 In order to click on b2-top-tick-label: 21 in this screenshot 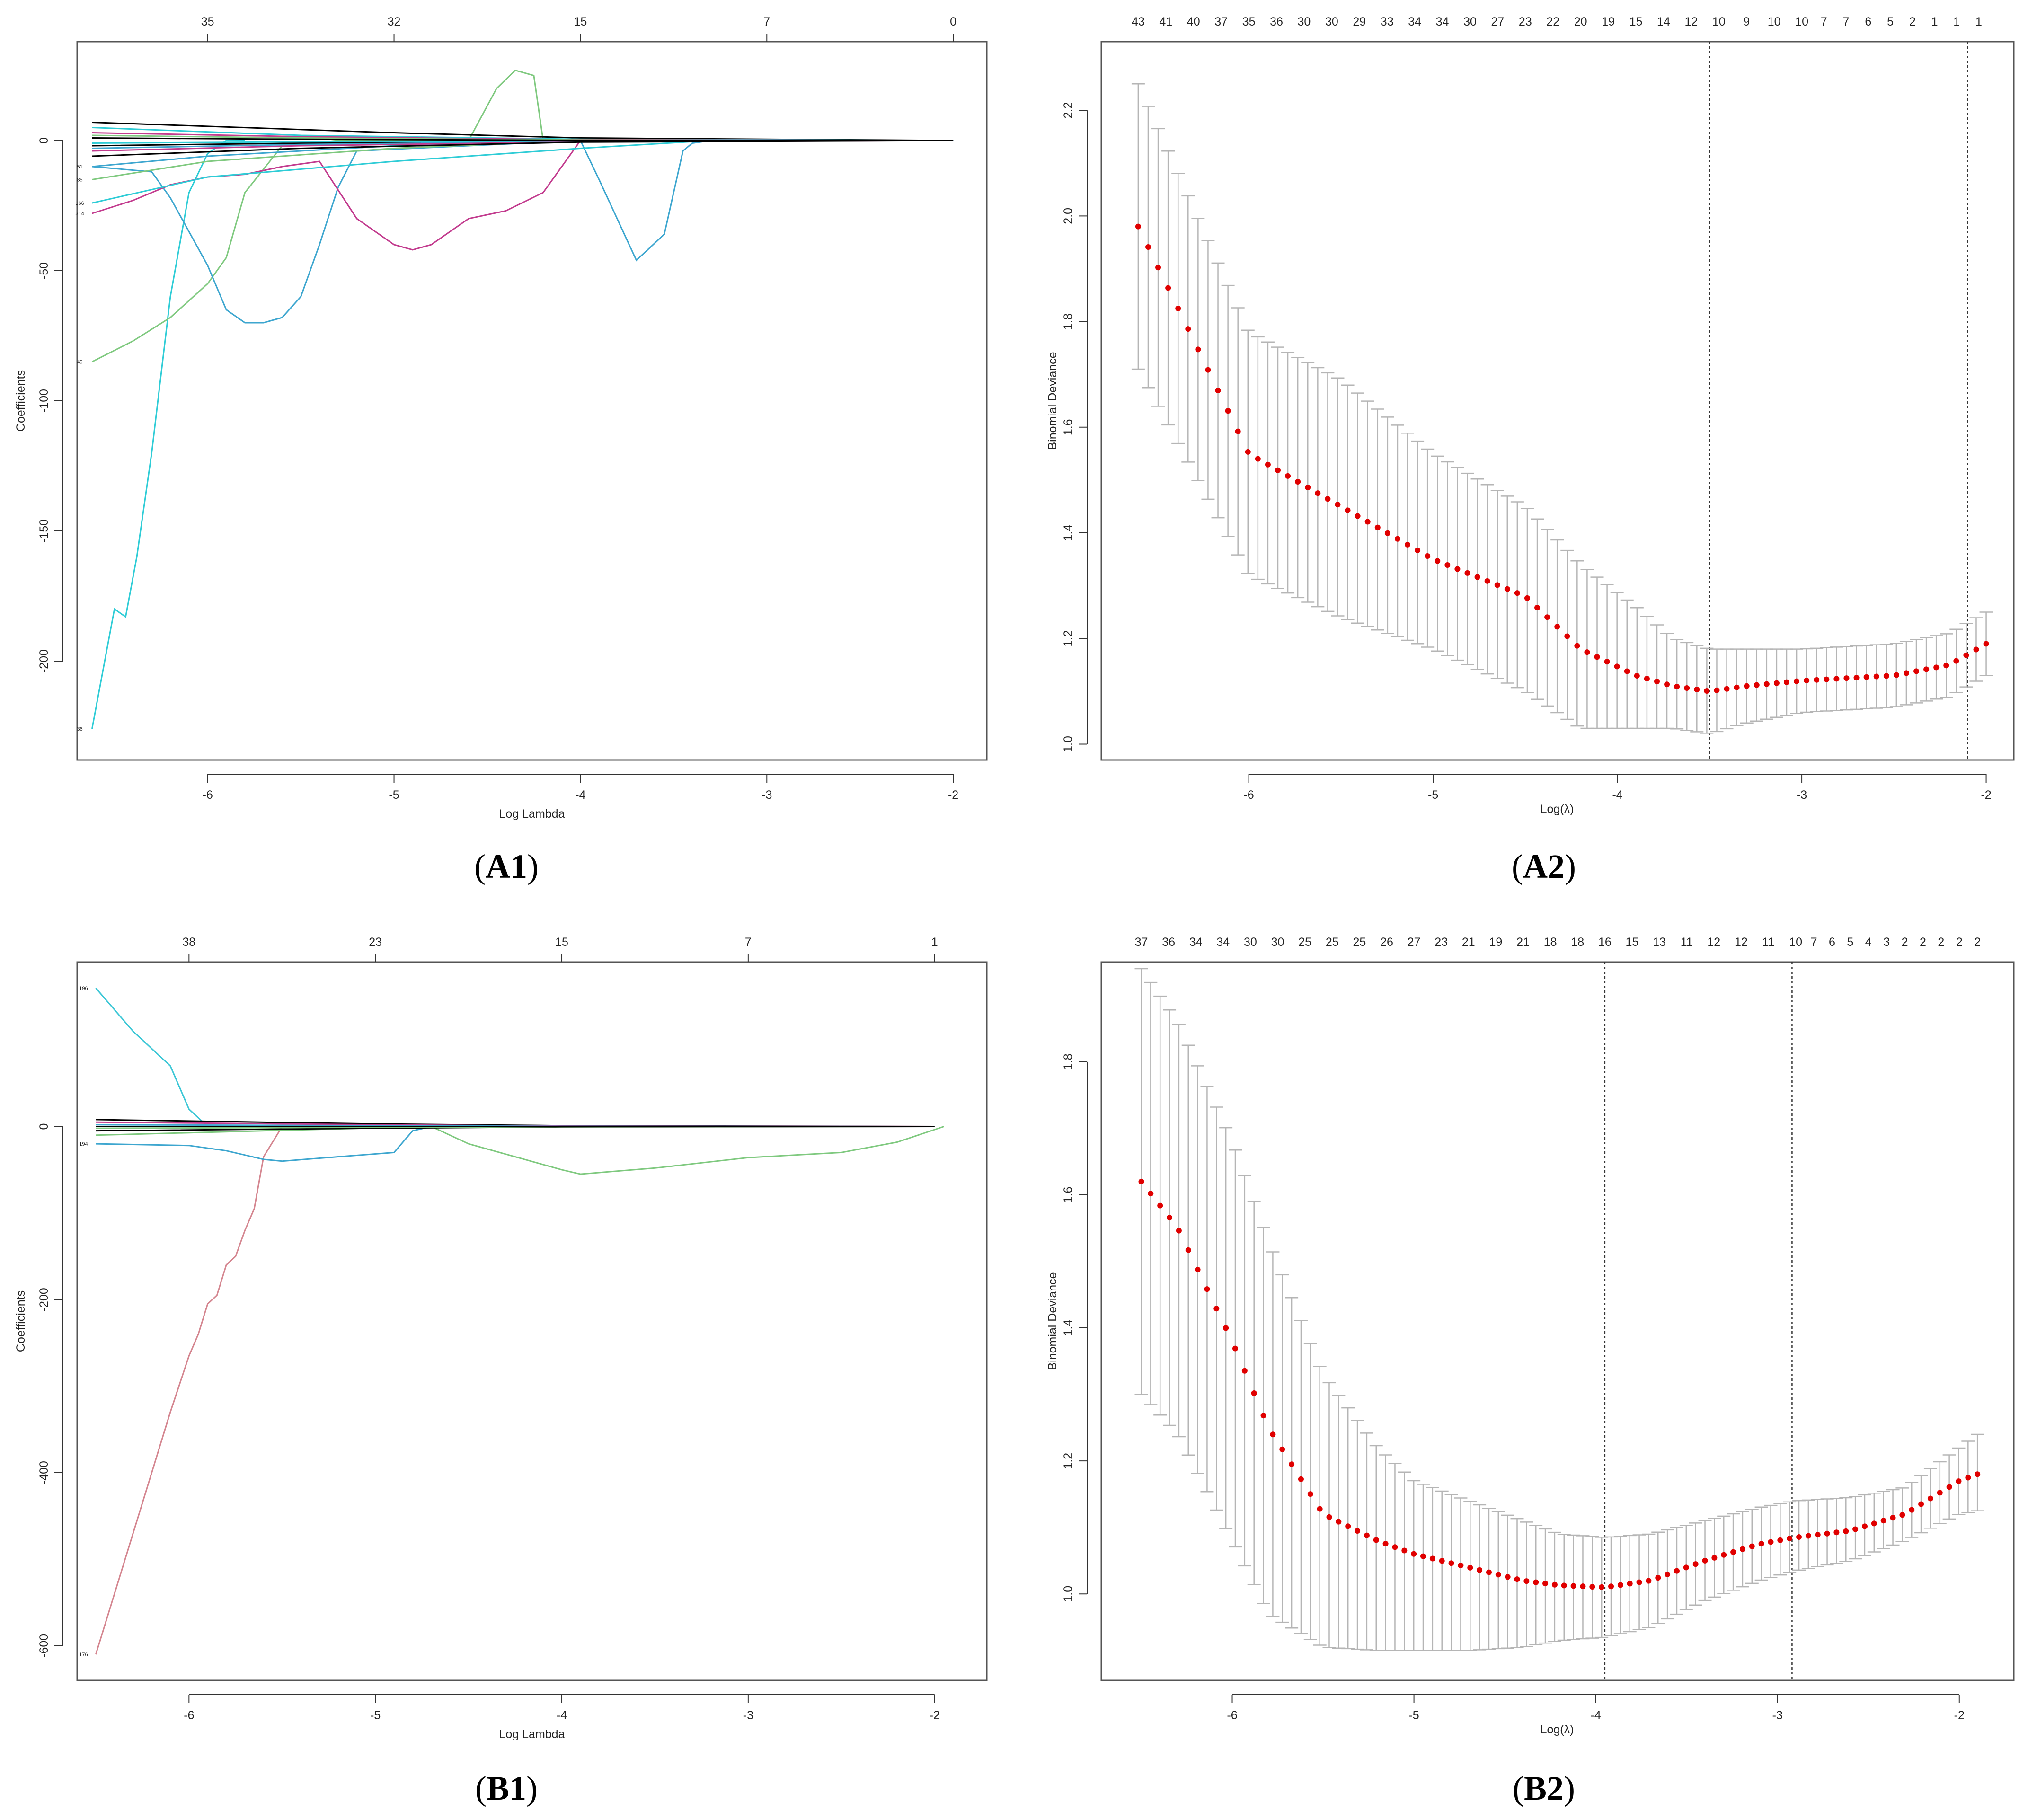, I will do `click(1468, 942)`.